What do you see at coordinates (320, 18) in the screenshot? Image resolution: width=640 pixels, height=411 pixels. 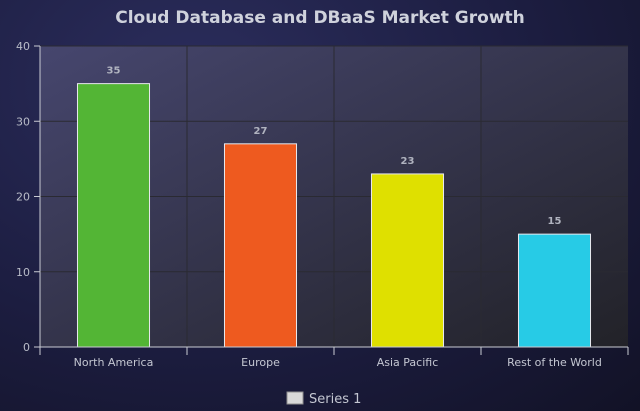 I see `chart-title: Cloud Database and DBaaS Market Growth` at bounding box center [320, 18].